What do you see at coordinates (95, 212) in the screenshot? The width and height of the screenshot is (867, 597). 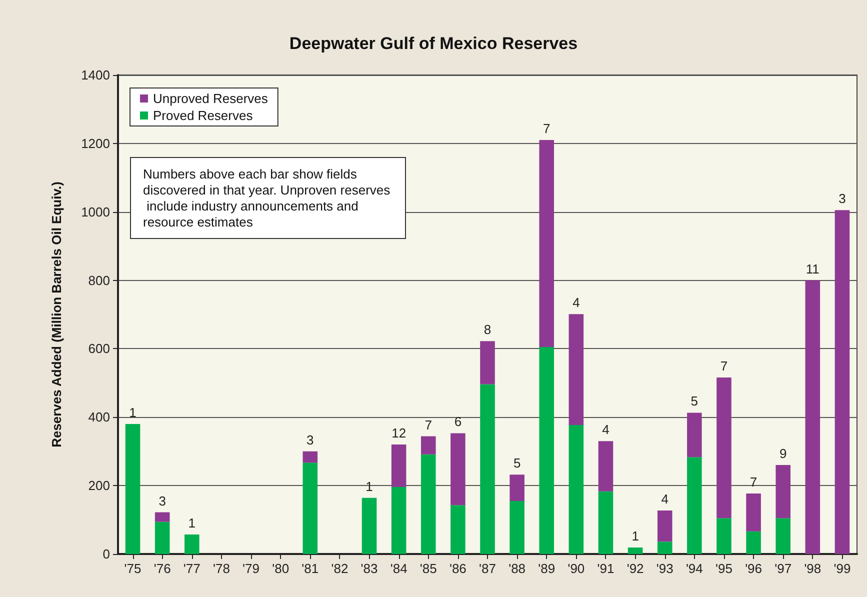 I see `y-tick-label: 1000` at bounding box center [95, 212].